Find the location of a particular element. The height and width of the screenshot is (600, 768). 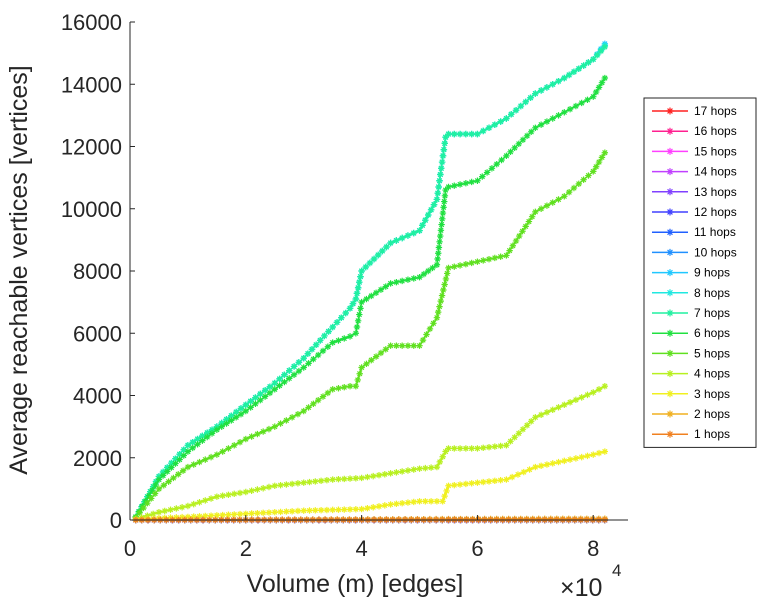

legend-label: 14 hops is located at coordinates (715, 172).